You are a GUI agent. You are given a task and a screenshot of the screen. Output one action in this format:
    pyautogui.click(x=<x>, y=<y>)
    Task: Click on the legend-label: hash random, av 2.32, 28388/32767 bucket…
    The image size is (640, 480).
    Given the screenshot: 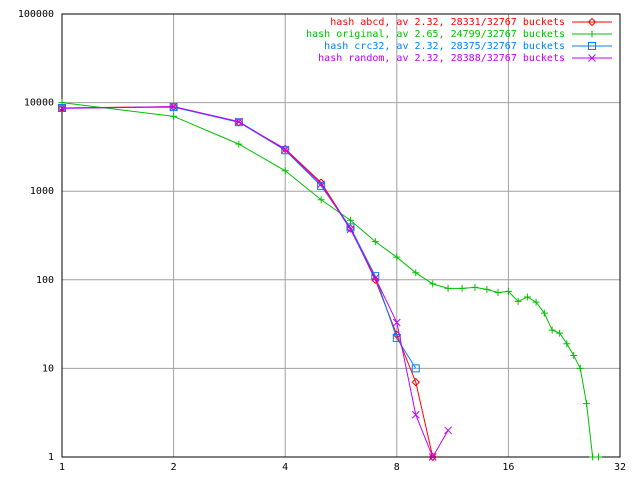 What is the action you would take?
    pyautogui.click(x=441, y=58)
    